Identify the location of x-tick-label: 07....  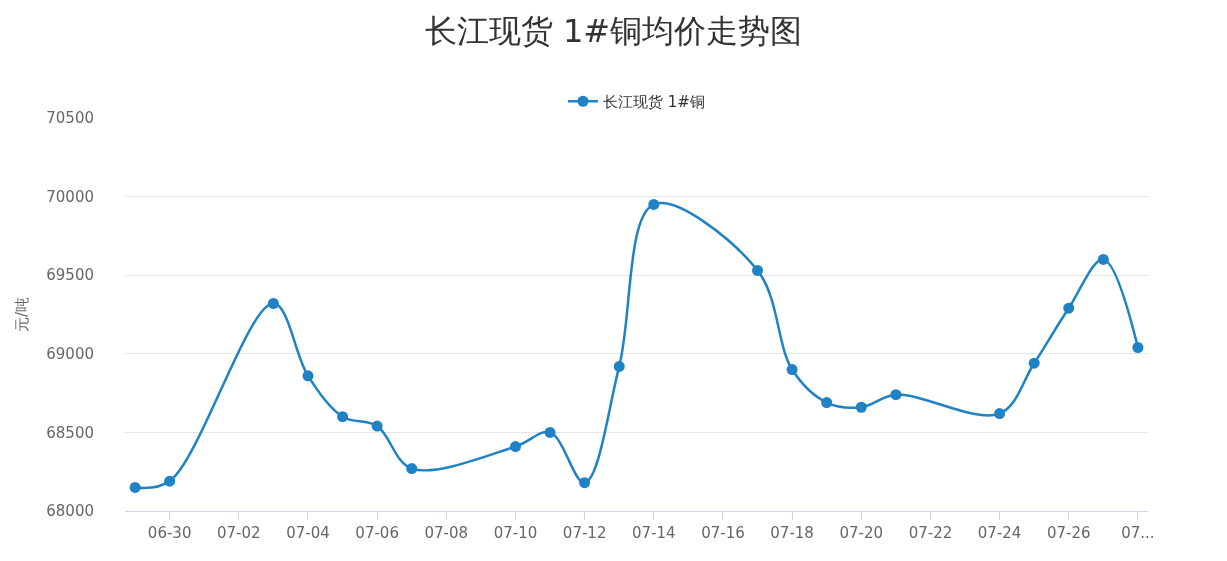
(1138, 533).